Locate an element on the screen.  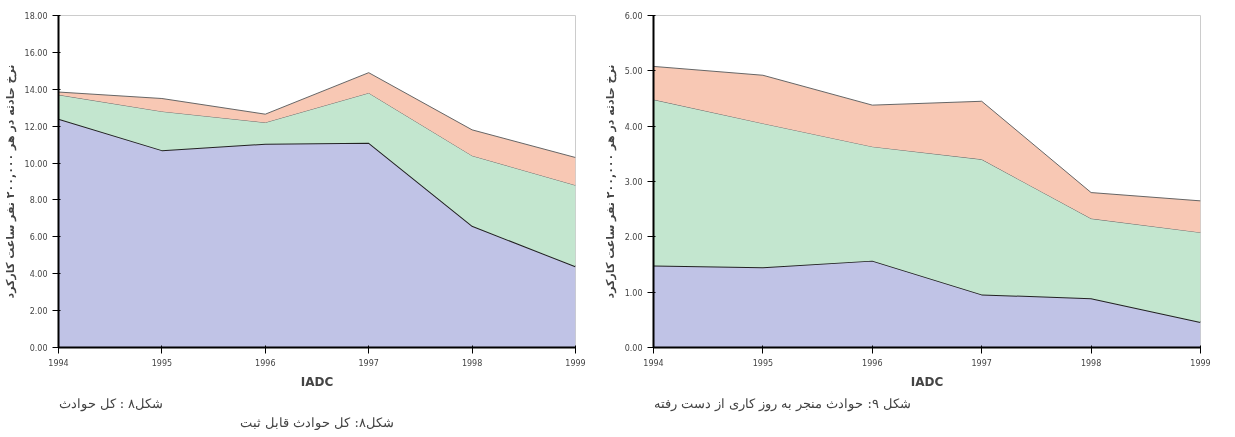
y-tick-label: 8.00 is located at coordinates (38, 201).